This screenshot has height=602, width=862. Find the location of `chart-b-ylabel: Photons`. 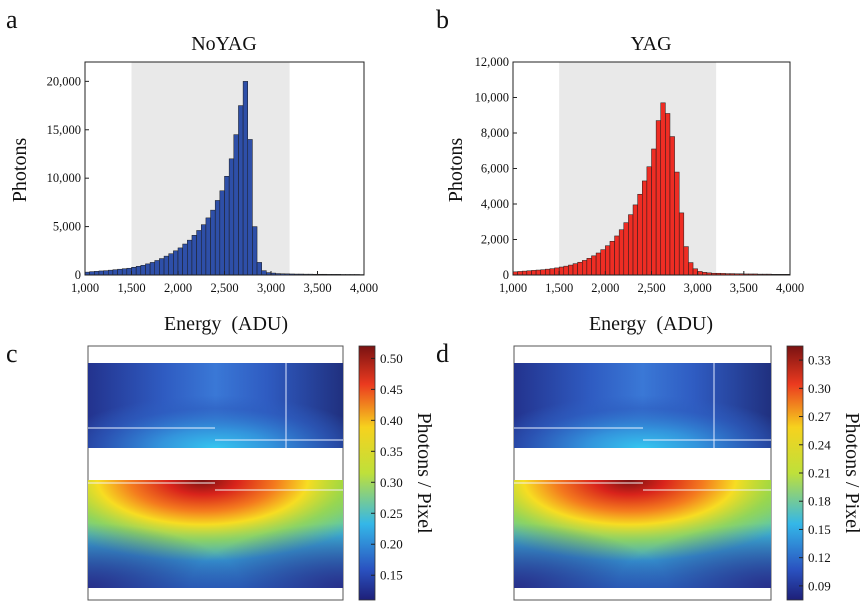

chart-b-ylabel: Photons is located at coordinates (456, 170).